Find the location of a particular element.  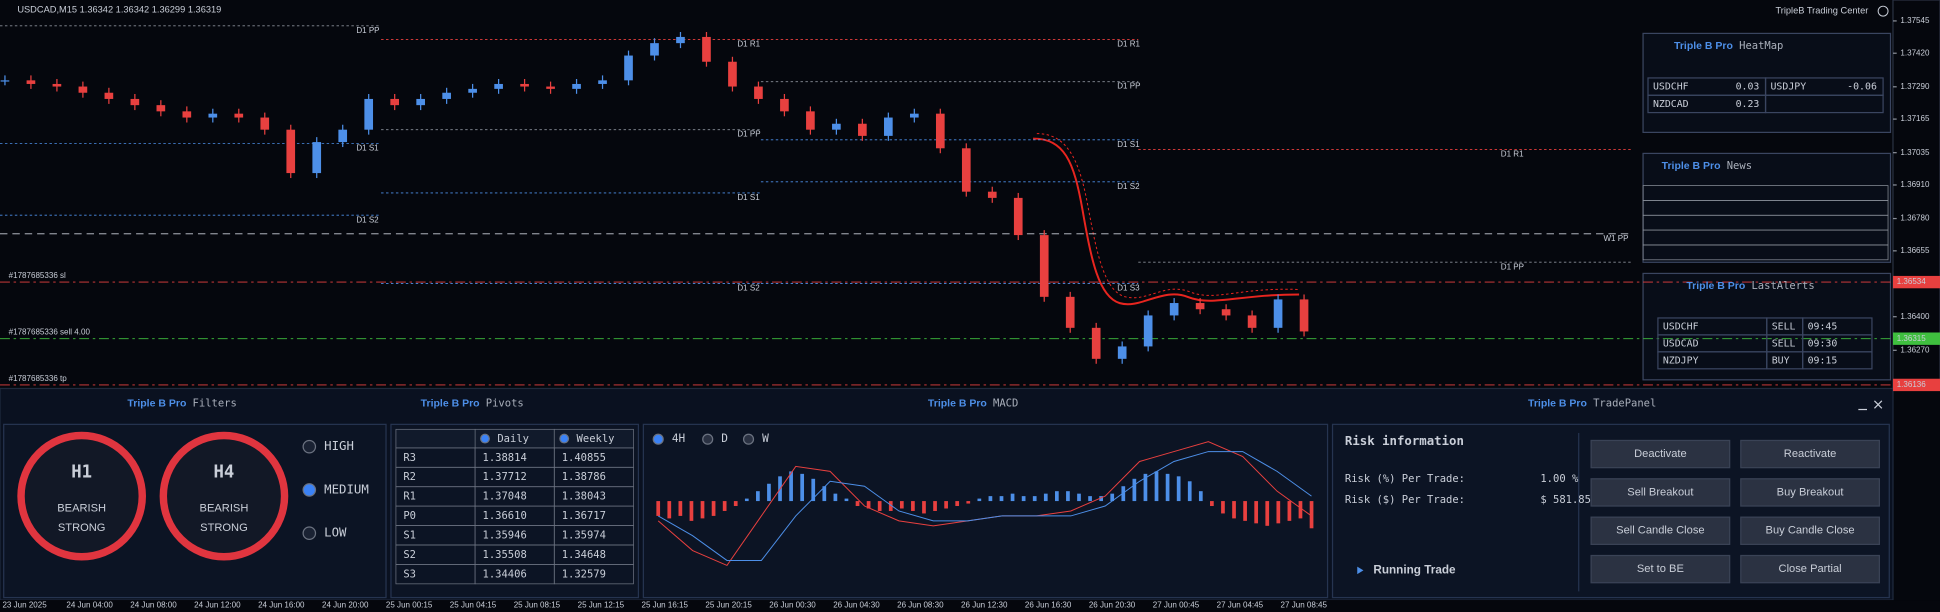

y-tick-label: 1.36270 is located at coordinates (1915, 349).